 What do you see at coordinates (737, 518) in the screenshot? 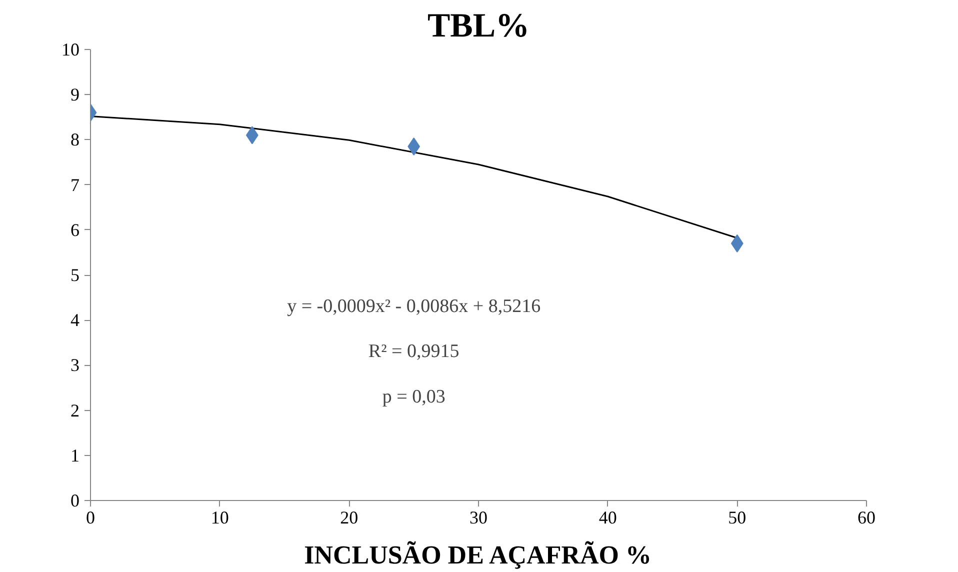
I see `x-tick-label: 50` at bounding box center [737, 518].